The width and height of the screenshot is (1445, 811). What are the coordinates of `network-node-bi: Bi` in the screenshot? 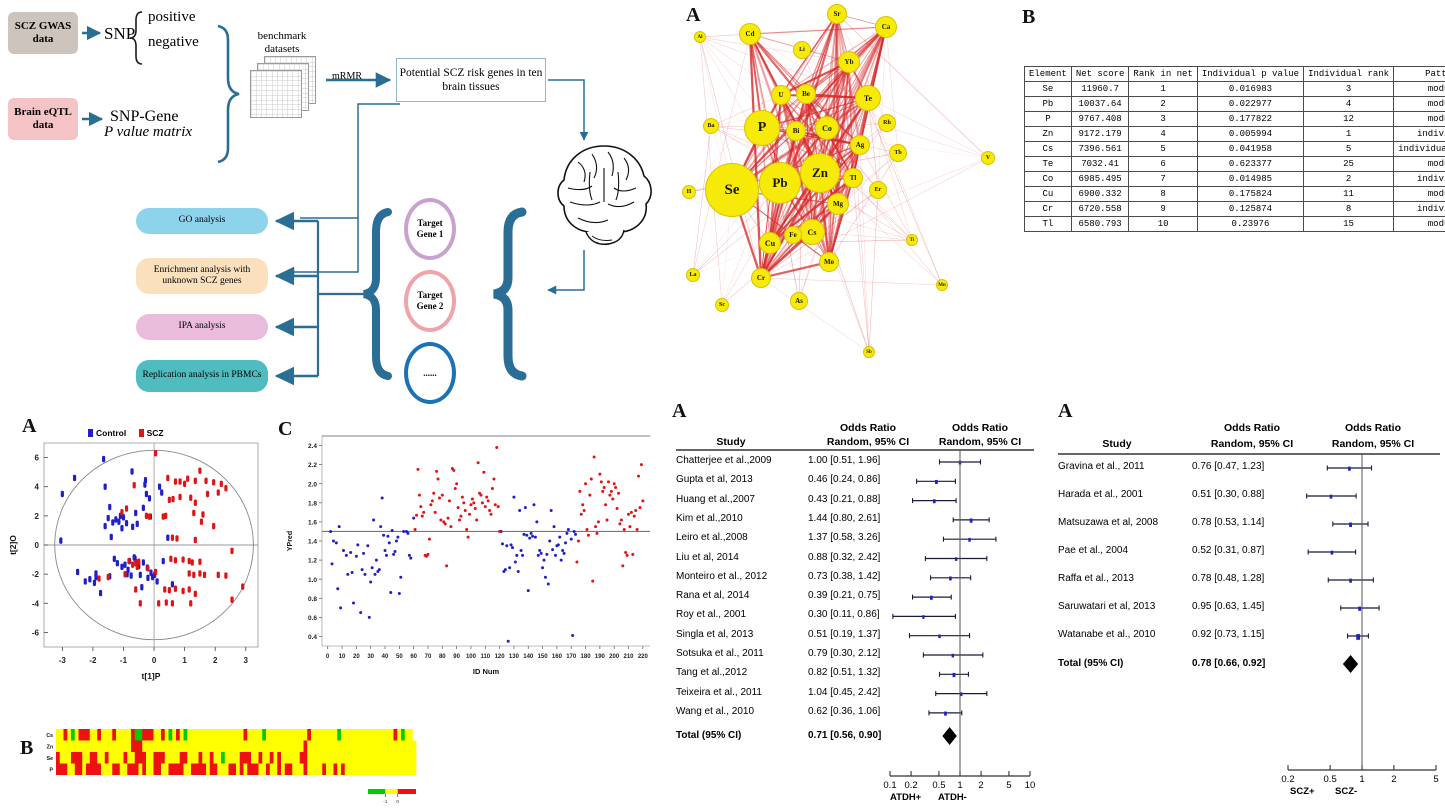 It's located at (796, 131).